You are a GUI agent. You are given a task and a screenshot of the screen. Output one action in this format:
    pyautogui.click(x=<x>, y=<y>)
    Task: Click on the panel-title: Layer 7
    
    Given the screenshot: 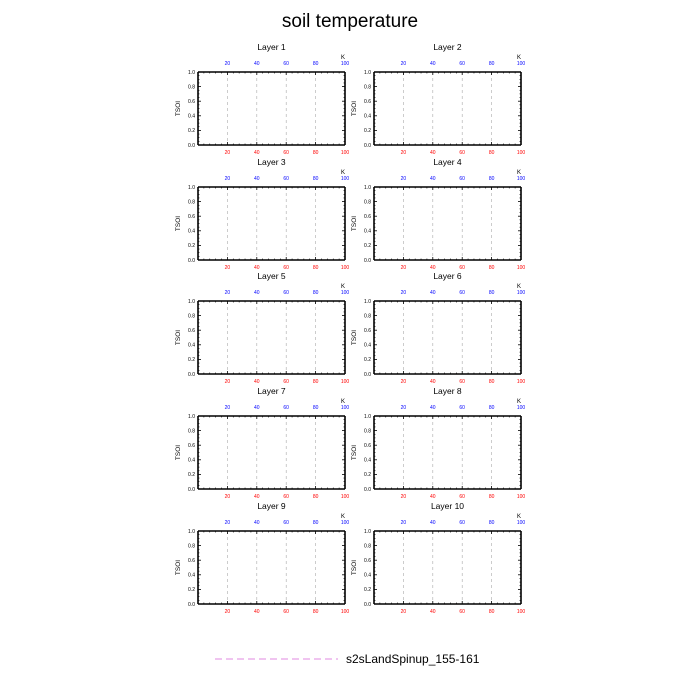 What is the action you would take?
    pyautogui.click(x=271, y=391)
    